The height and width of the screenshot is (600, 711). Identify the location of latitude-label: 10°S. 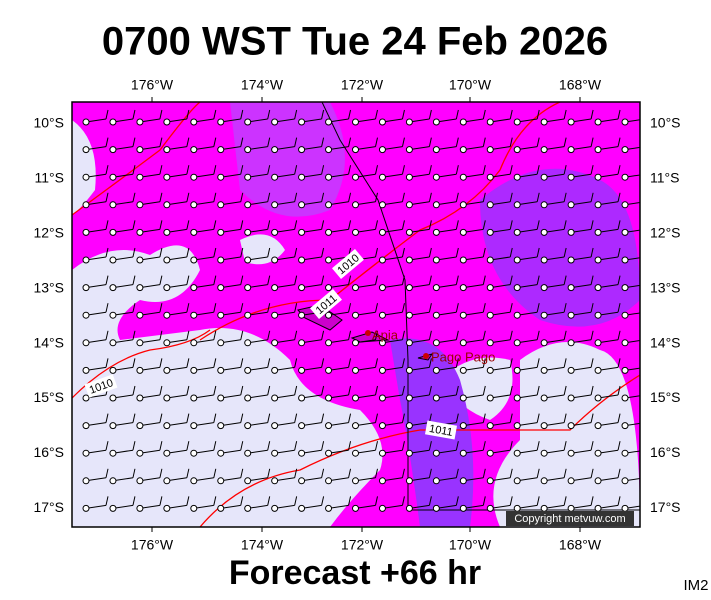
(48, 123).